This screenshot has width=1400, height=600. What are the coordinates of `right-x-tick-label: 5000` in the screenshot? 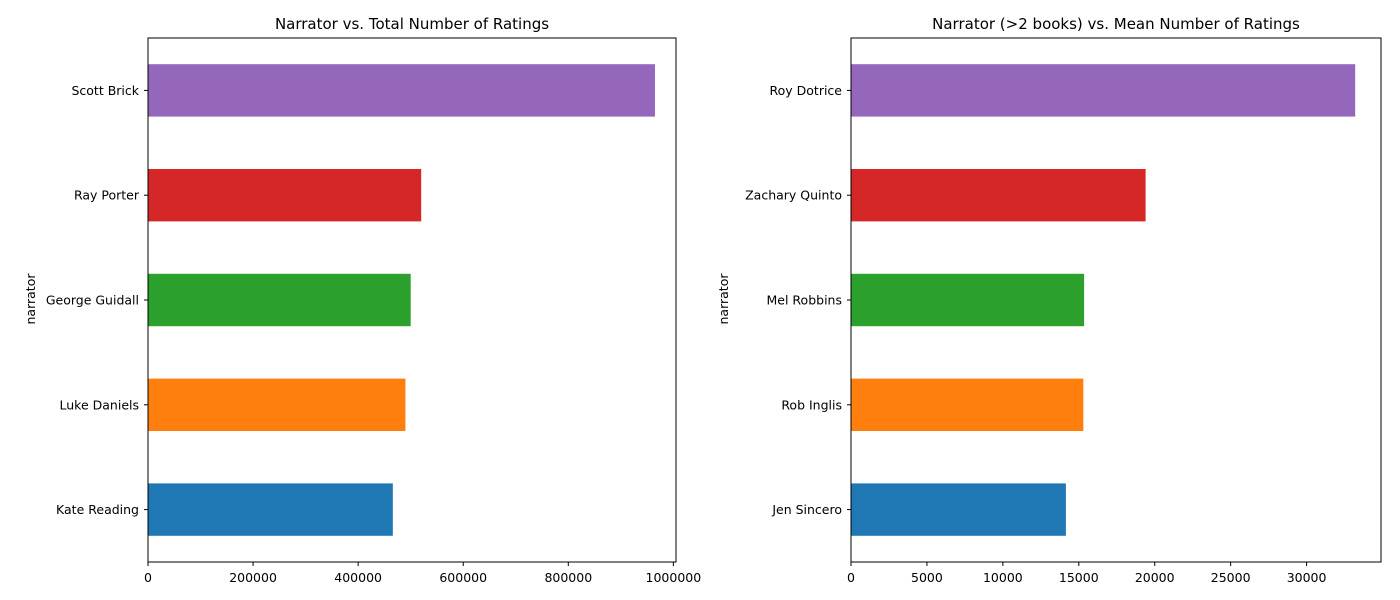 It's located at (927, 577).